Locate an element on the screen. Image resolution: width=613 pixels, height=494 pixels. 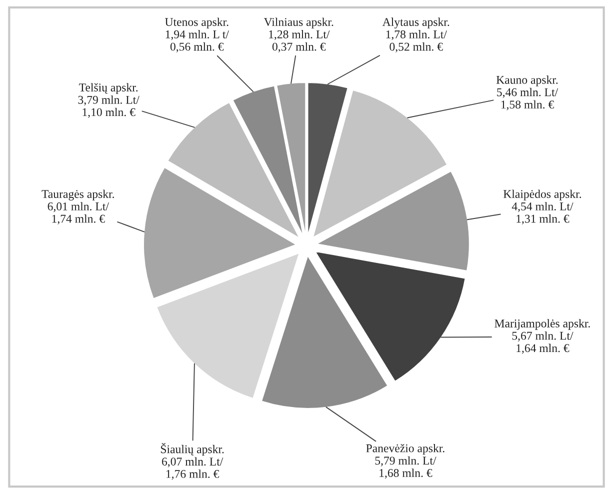
data-label: 5,67 mln. Lt/ 1,64 mln. € is located at coordinates (543, 342).